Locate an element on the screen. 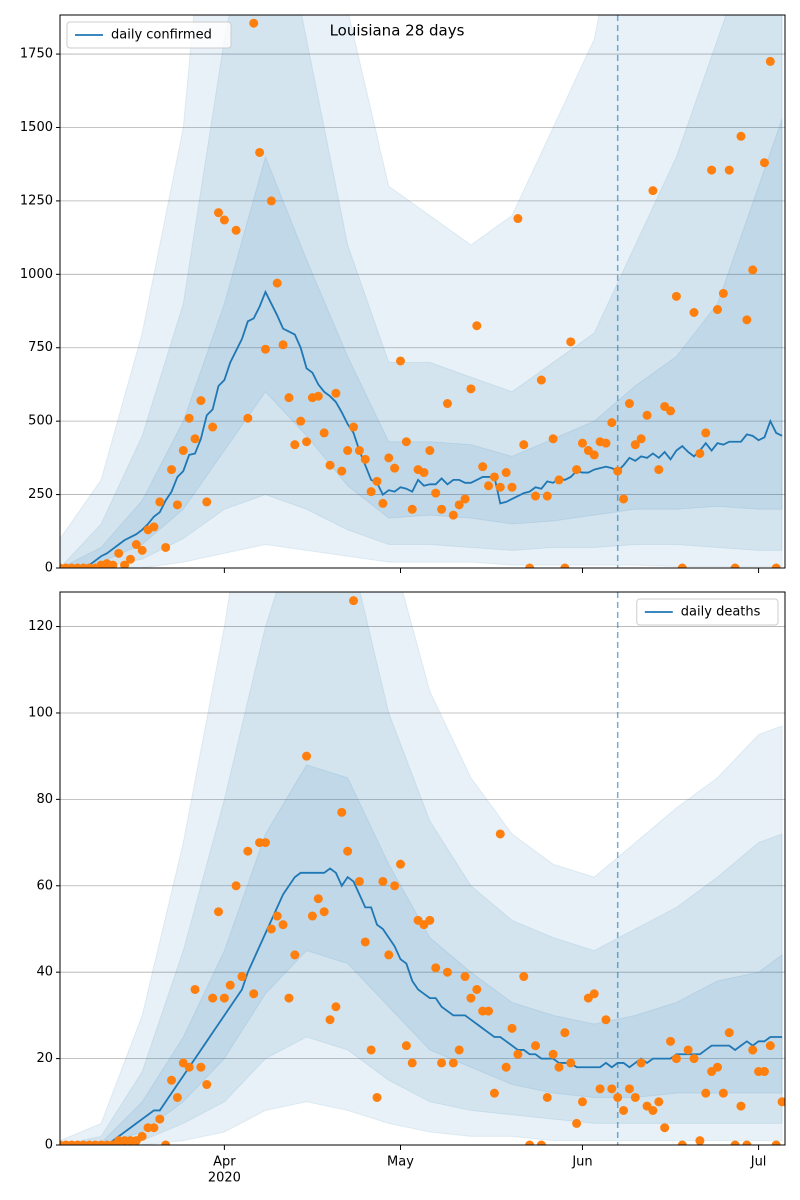 The height and width of the screenshot is (1200, 800). legend-label: daily deaths is located at coordinates (721, 612).